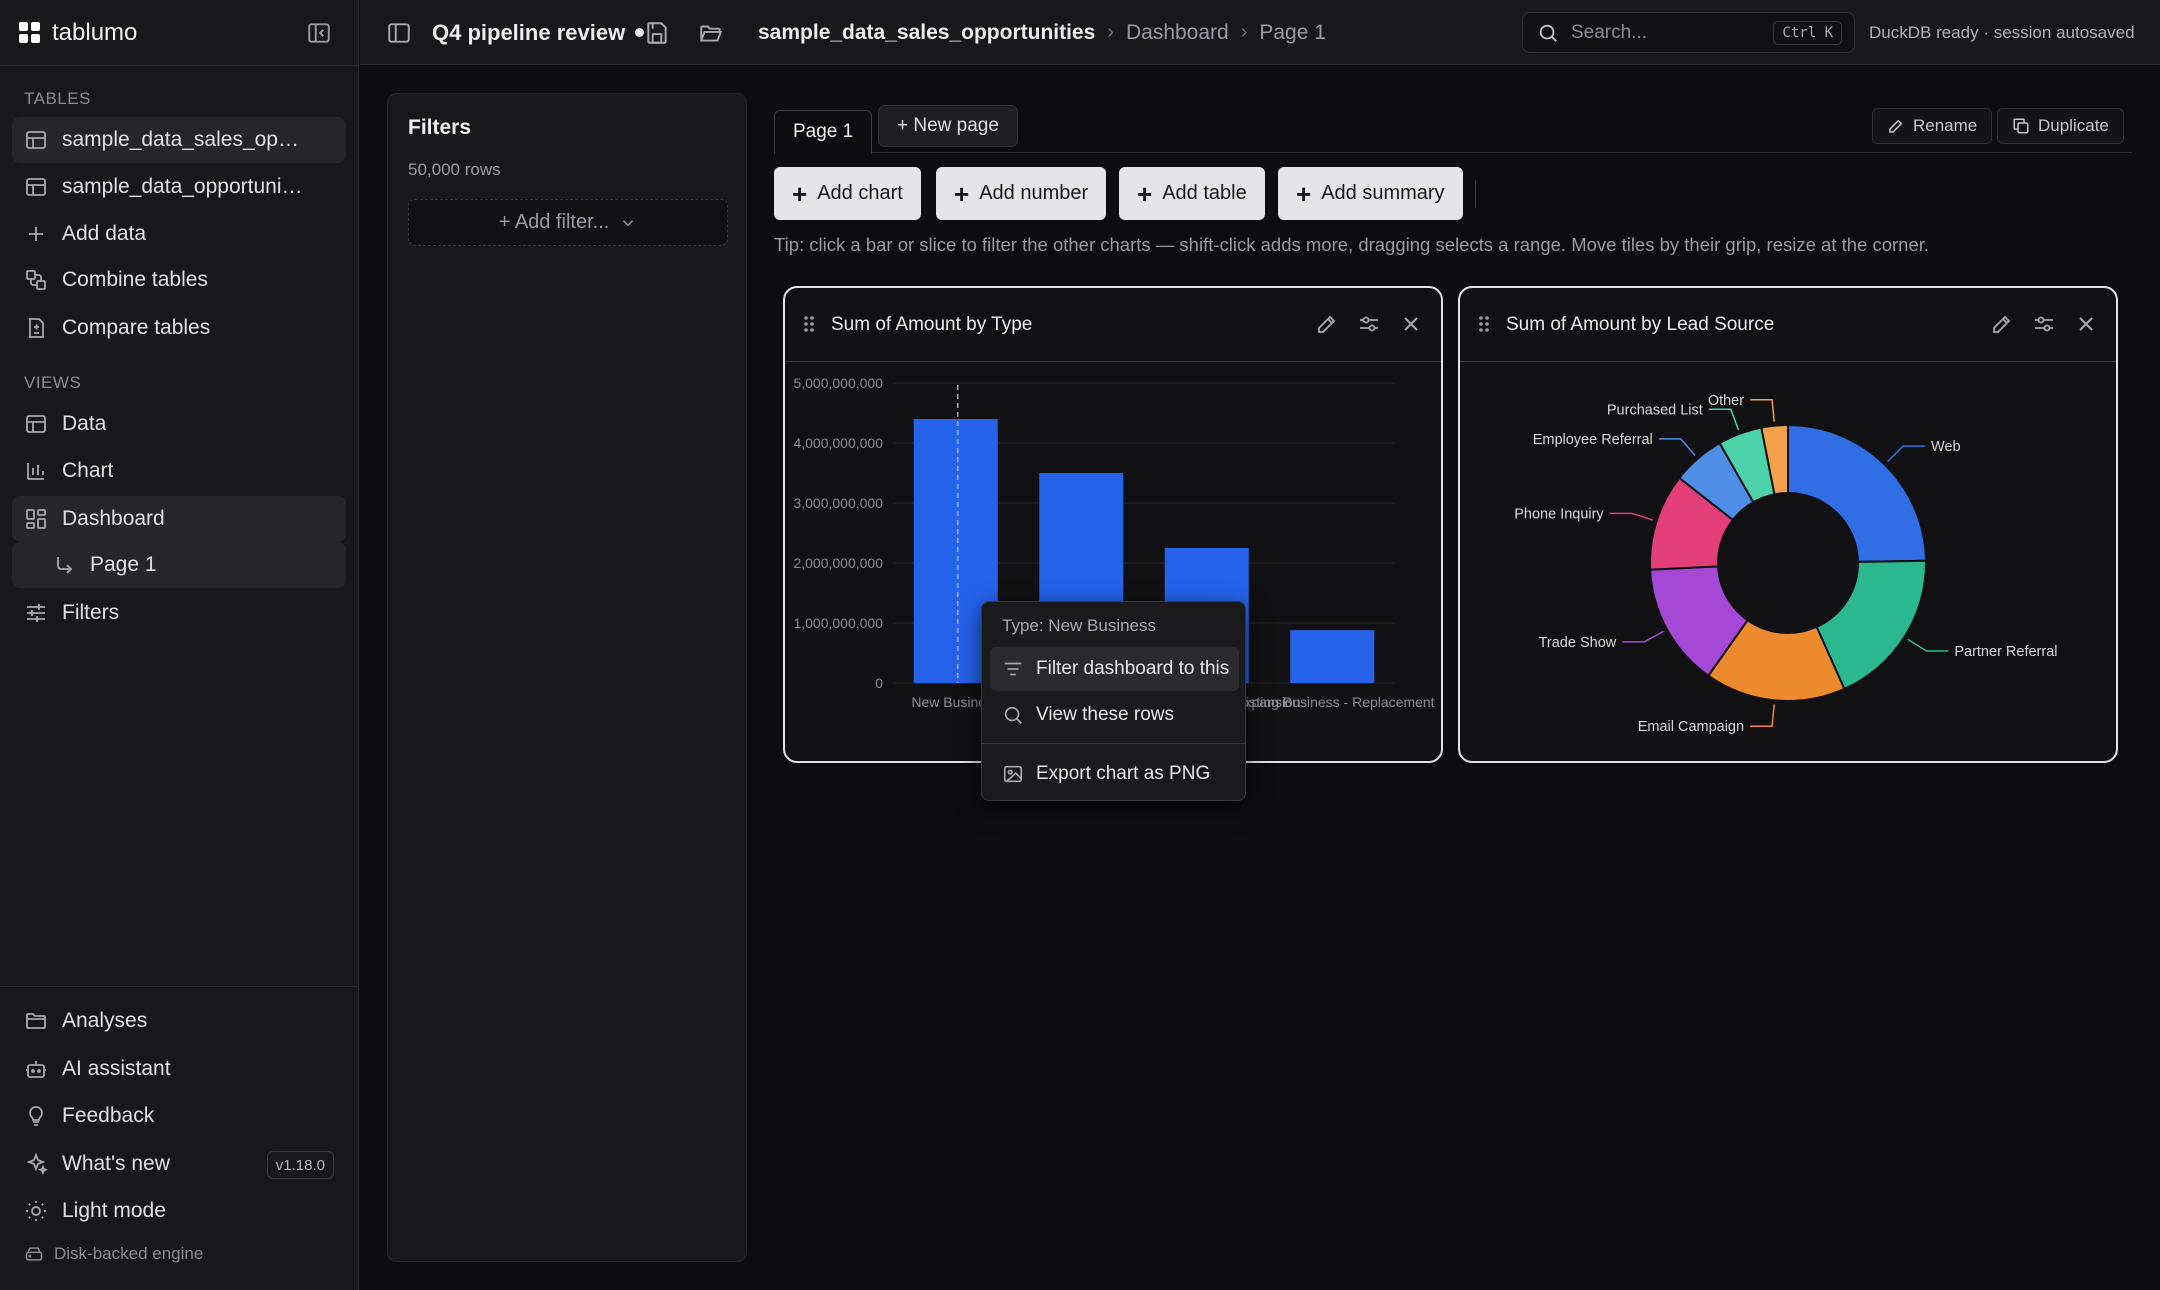 The image size is (2160, 1290). I want to click on sidebar-item-dashboard: Dashboard, so click(179, 519).